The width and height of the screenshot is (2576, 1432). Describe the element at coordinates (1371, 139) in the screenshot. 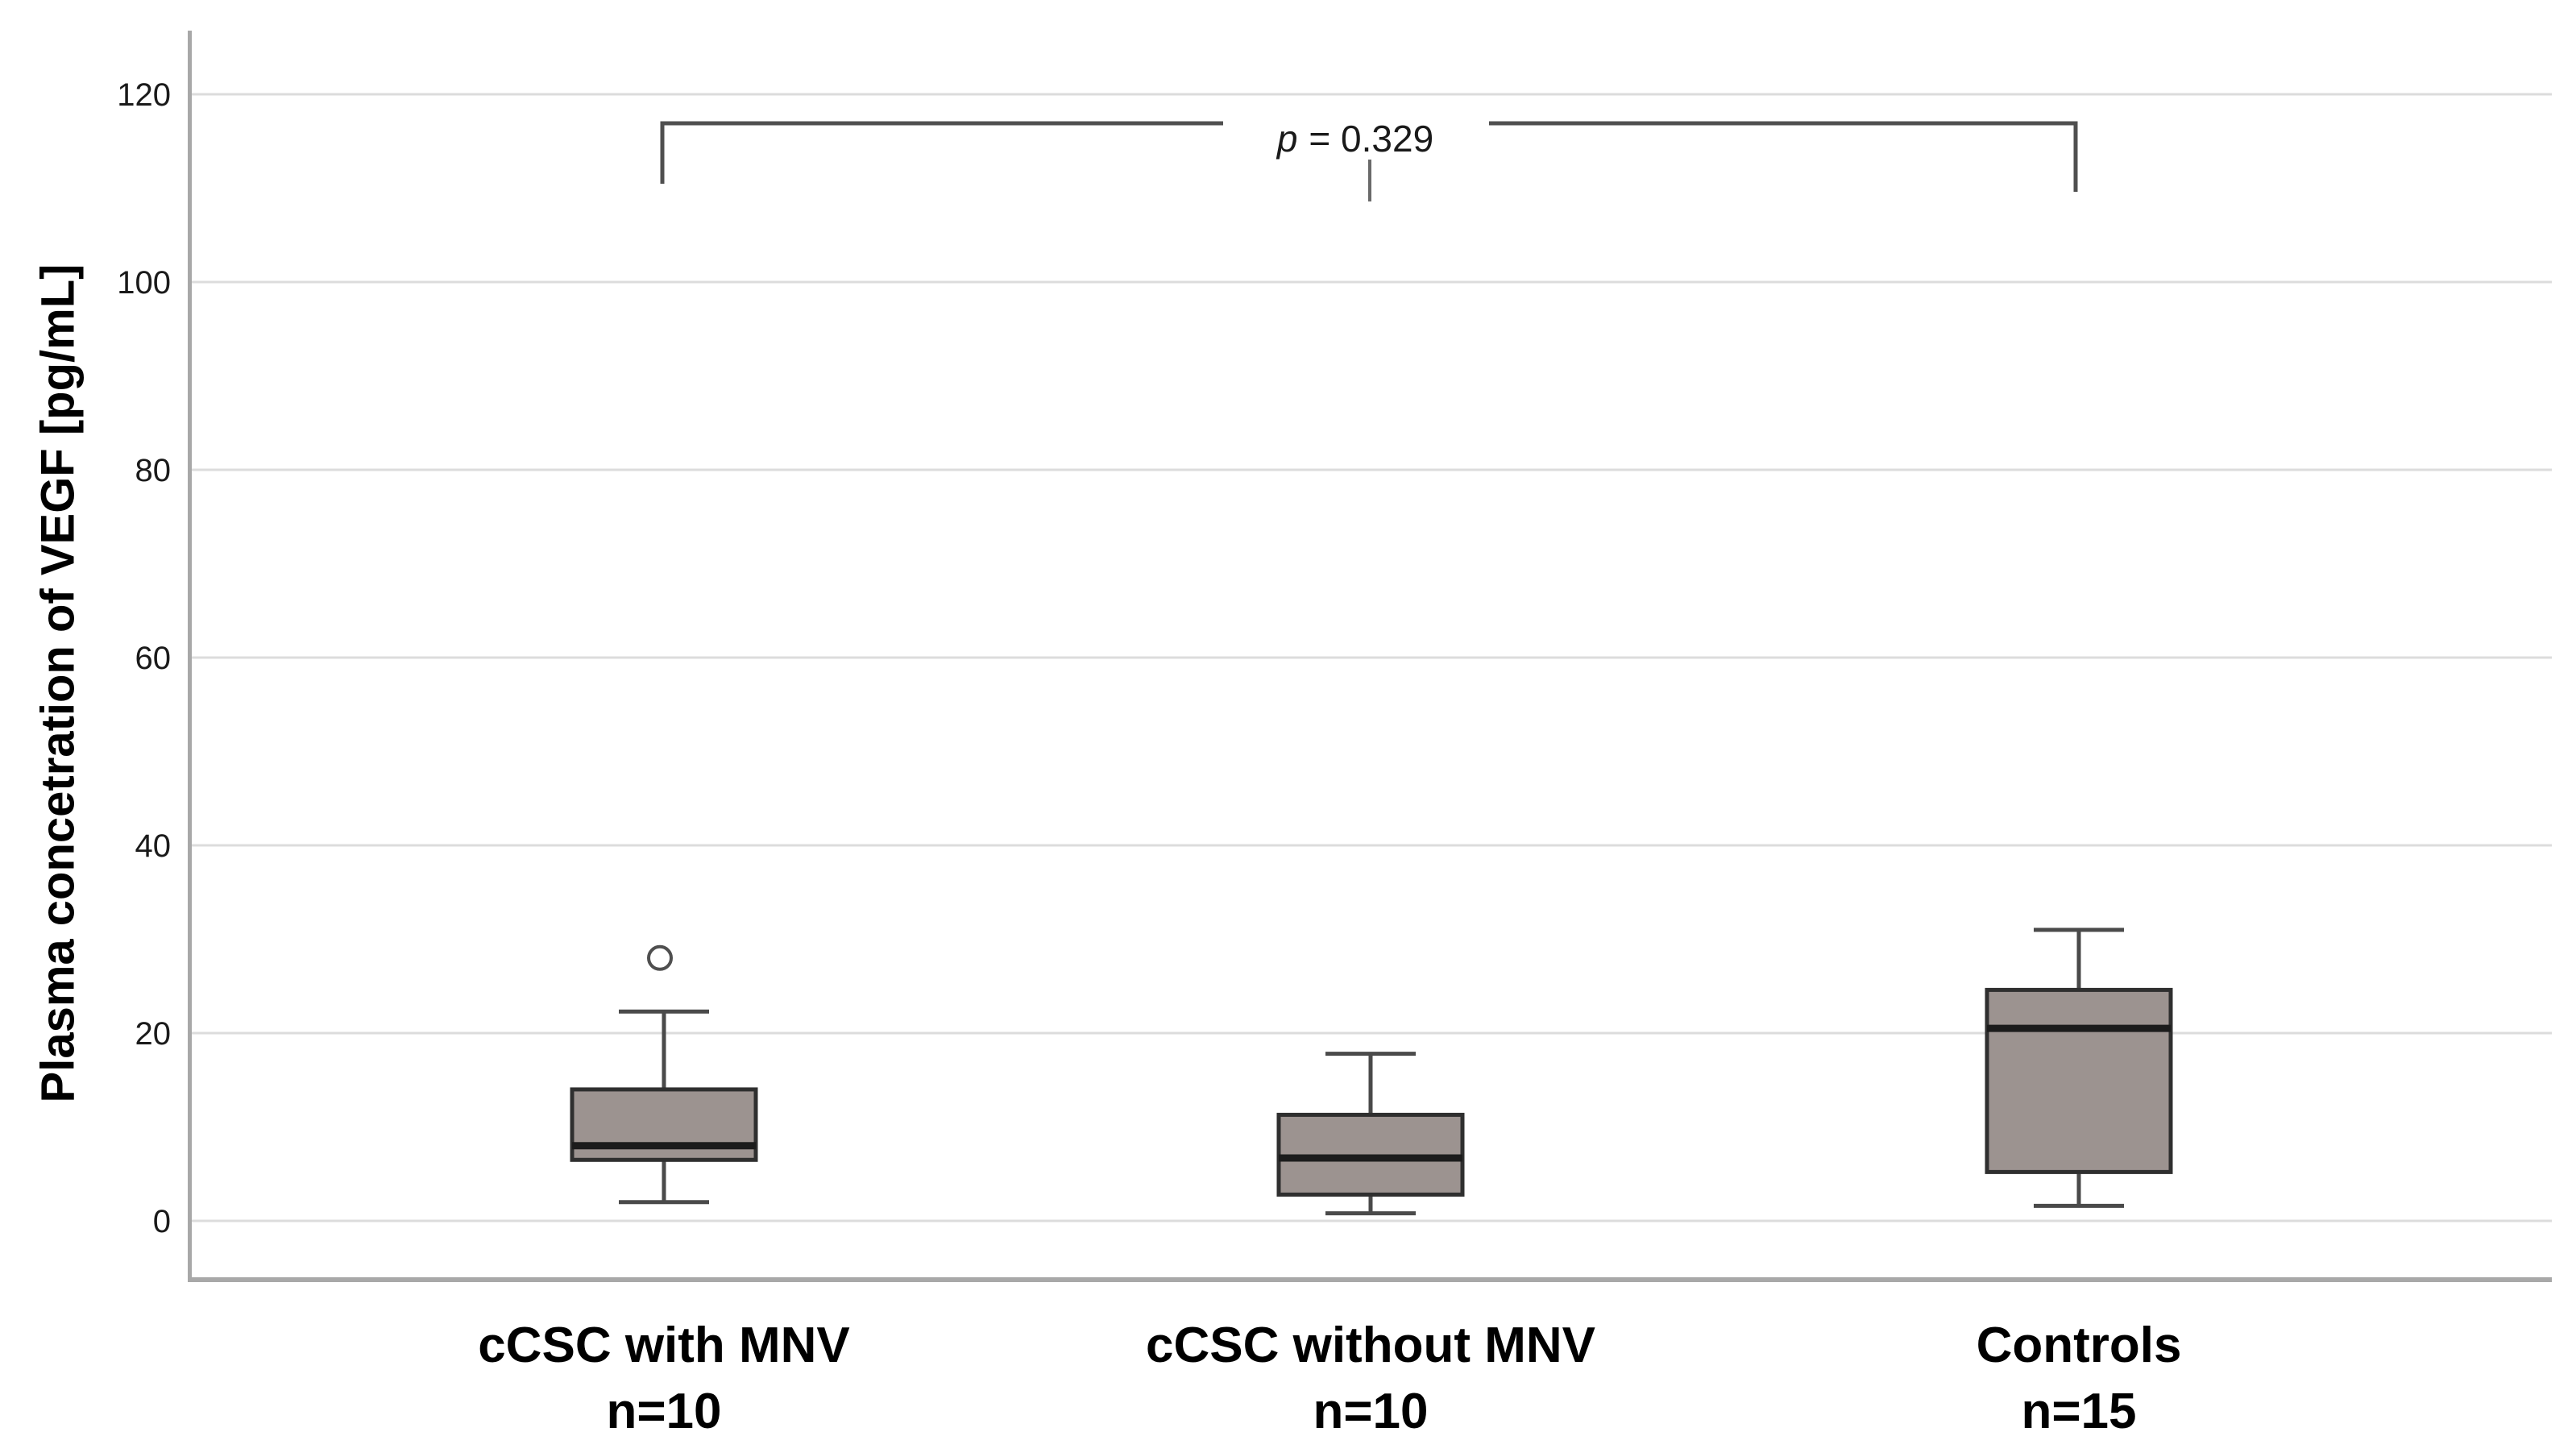

I see `p-value-text: = 0.329` at that location.